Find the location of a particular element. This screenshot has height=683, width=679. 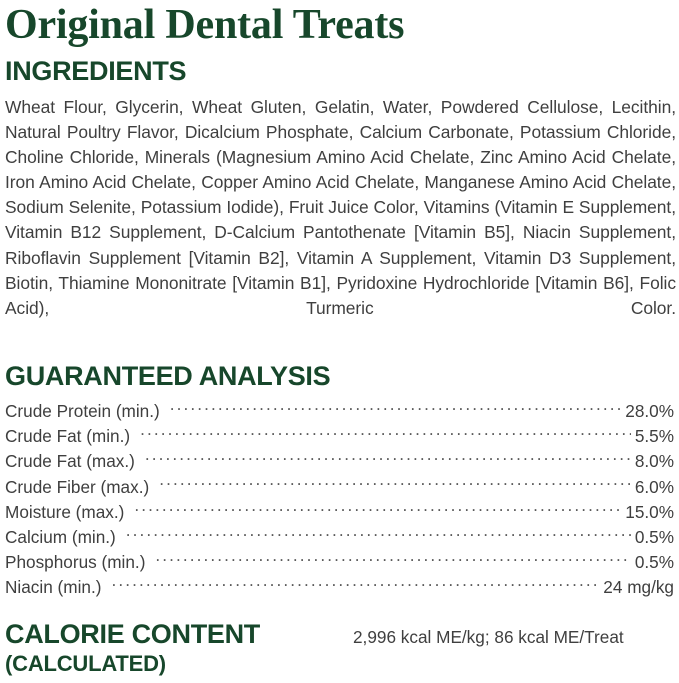

table-row: Crude Protein (min.) 28.0% is located at coordinates (339, 411).